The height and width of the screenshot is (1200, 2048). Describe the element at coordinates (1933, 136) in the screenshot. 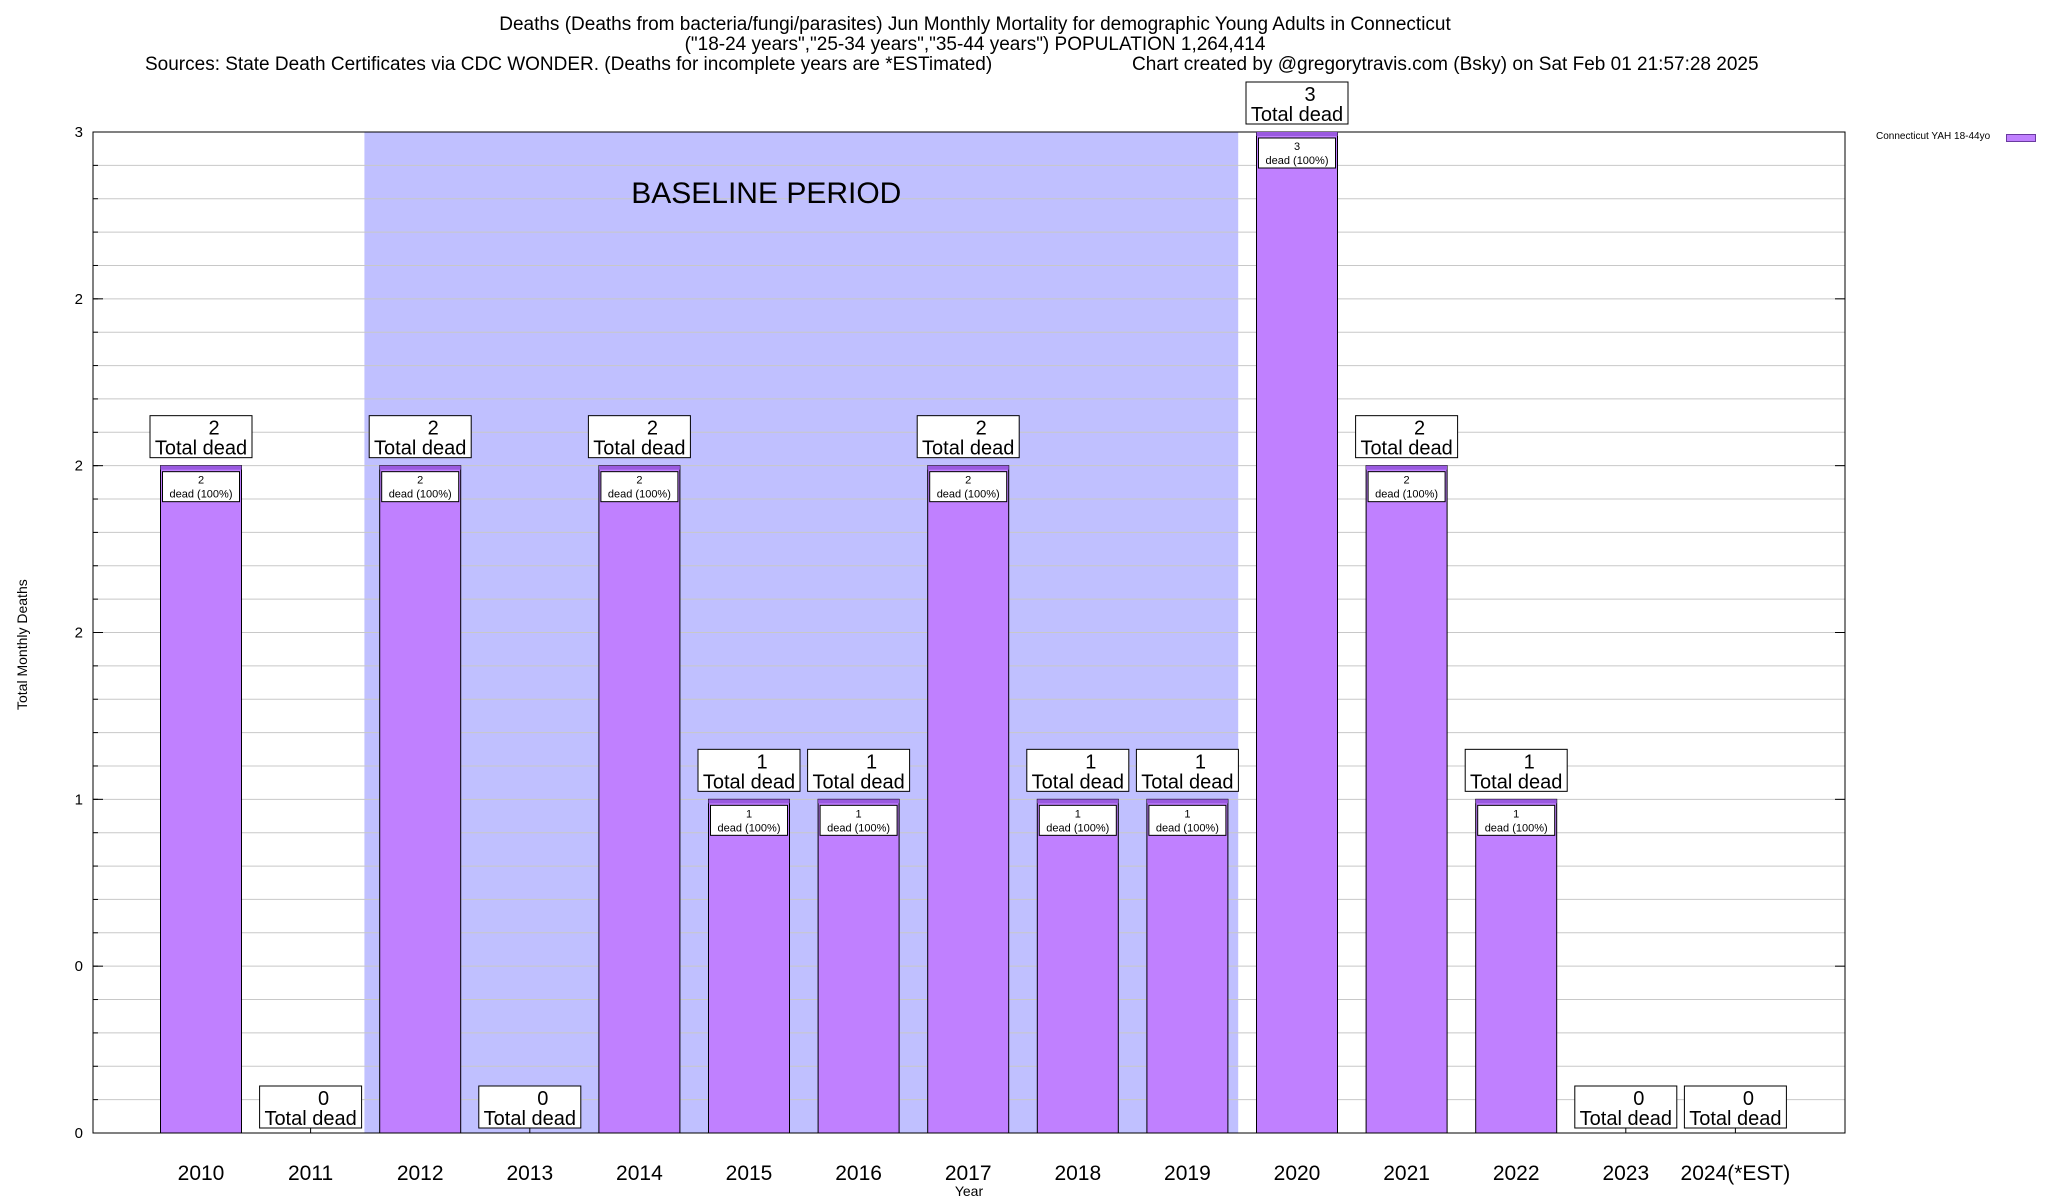

I see `legend-label: Connecticut YAH 18-44yo` at that location.